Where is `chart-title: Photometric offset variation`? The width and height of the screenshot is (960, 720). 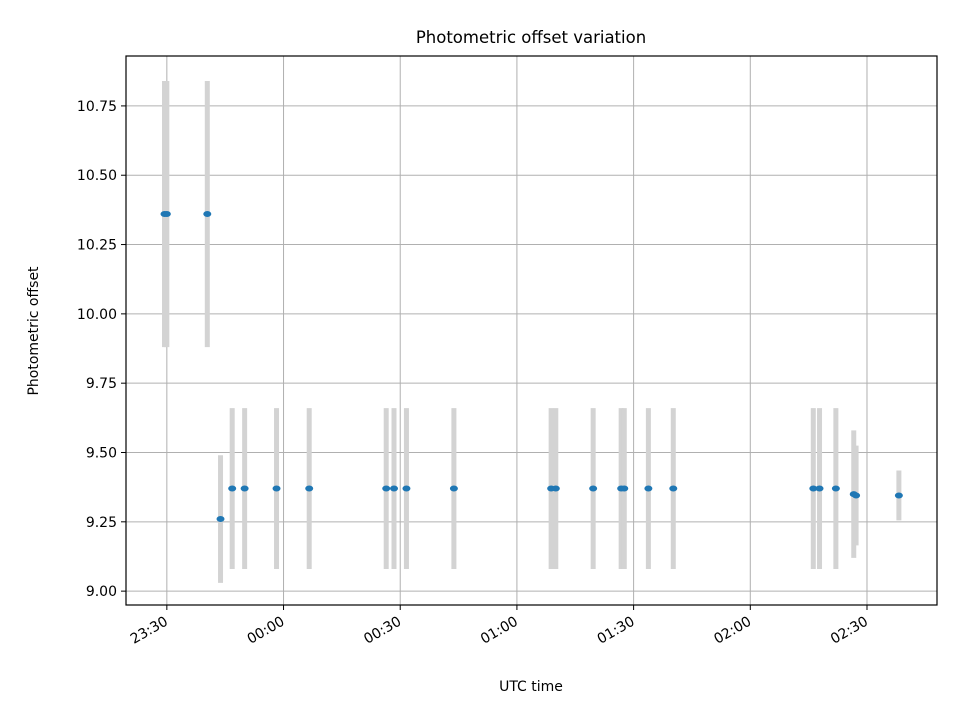 chart-title: Photometric offset variation is located at coordinates (531, 37).